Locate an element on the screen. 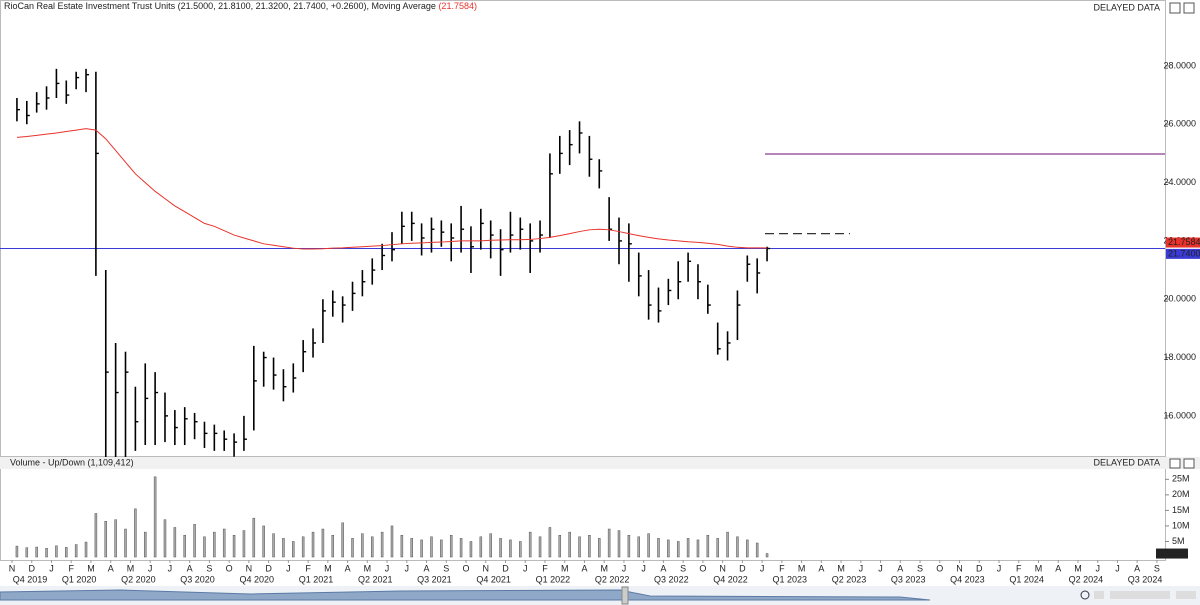 This screenshot has height=605, width=1200. plot-area is located at coordinates (392, 517).